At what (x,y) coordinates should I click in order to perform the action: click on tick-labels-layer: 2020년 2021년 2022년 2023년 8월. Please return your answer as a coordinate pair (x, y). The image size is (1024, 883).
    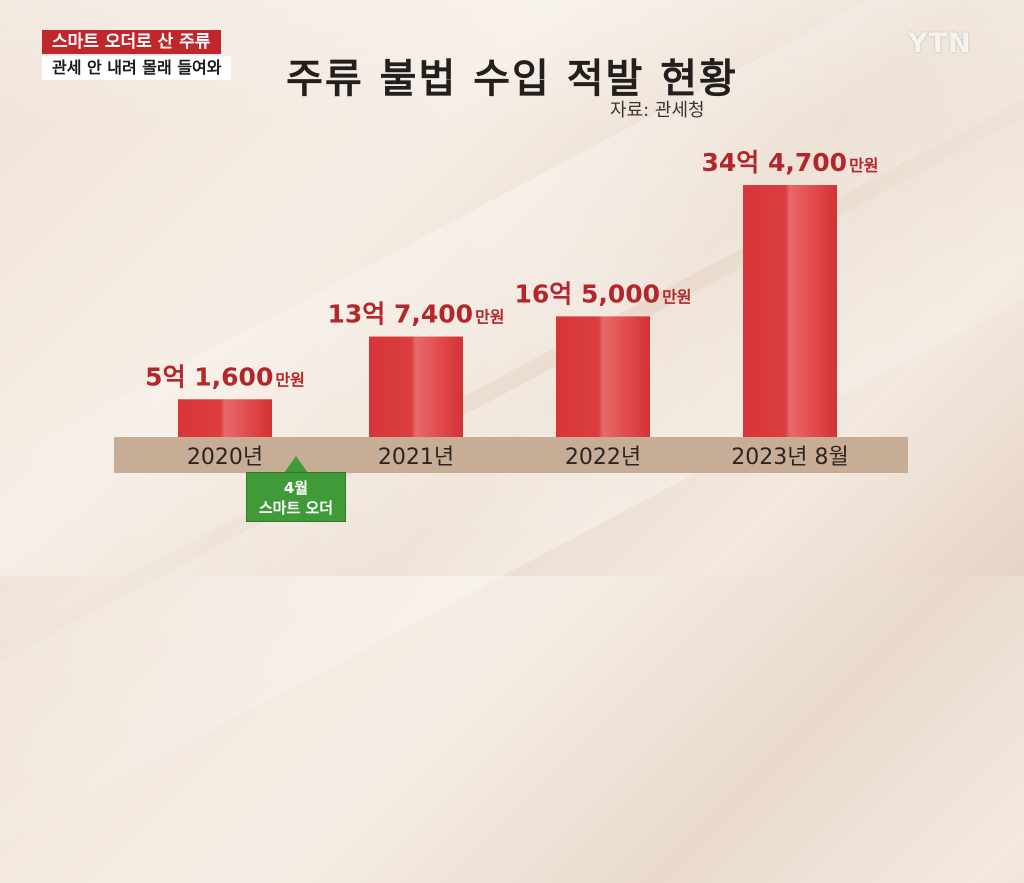
    Looking at the image, I should click on (518, 457).